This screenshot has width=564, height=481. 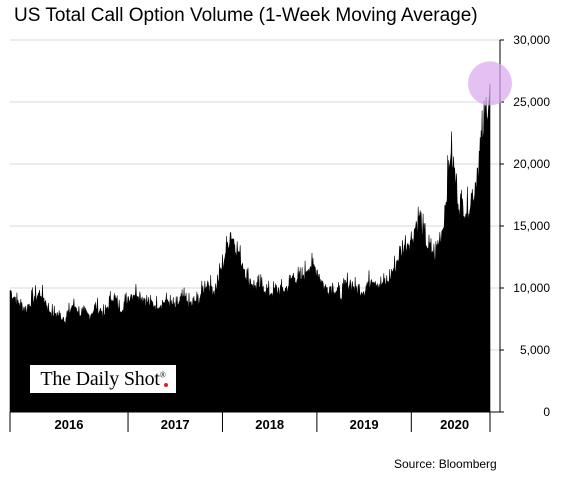 What do you see at coordinates (166, 385) in the screenshot?
I see `logo-dot` at bounding box center [166, 385].